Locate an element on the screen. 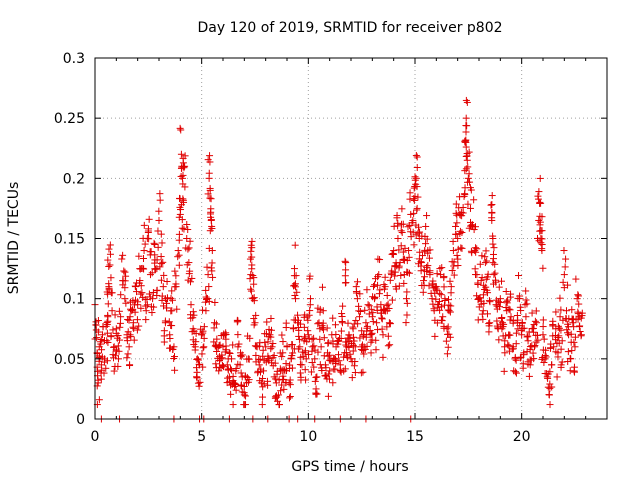 Image resolution: width=640 pixels, height=480 pixels. x-tick-label: 15 is located at coordinates (415, 437).